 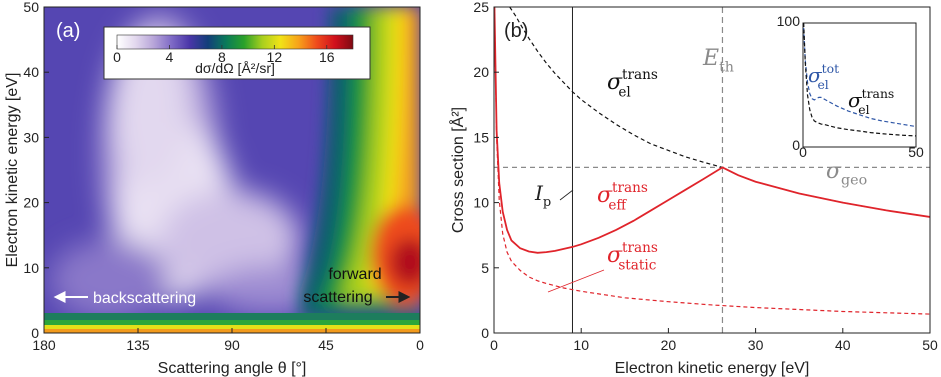 What do you see at coordinates (756, 345) in the screenshot?
I see `panel-b-x-tick-label: 30` at bounding box center [756, 345].